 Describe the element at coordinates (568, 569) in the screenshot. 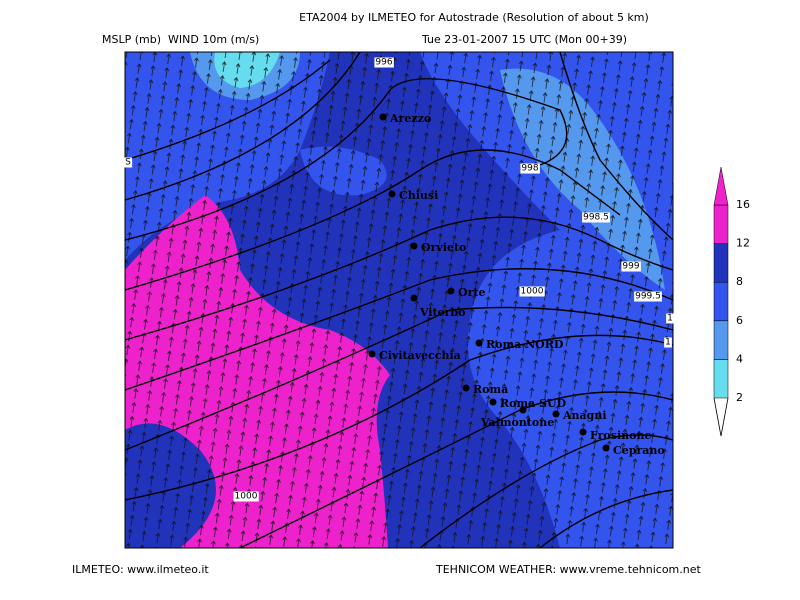

I see `footer-right: TEHNICOM WEATHER: www.vreme.tehnicom.net` at that location.